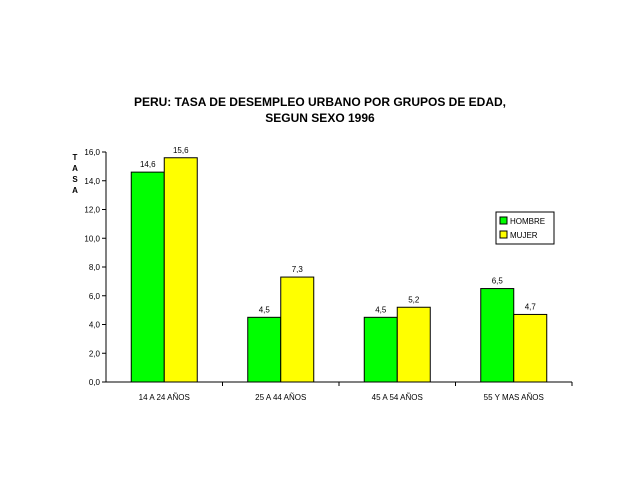 The image size is (640, 480). Describe the element at coordinates (514, 397) in the screenshot. I see `x-tick-label: 55 Y MAS AÑOS` at that location.